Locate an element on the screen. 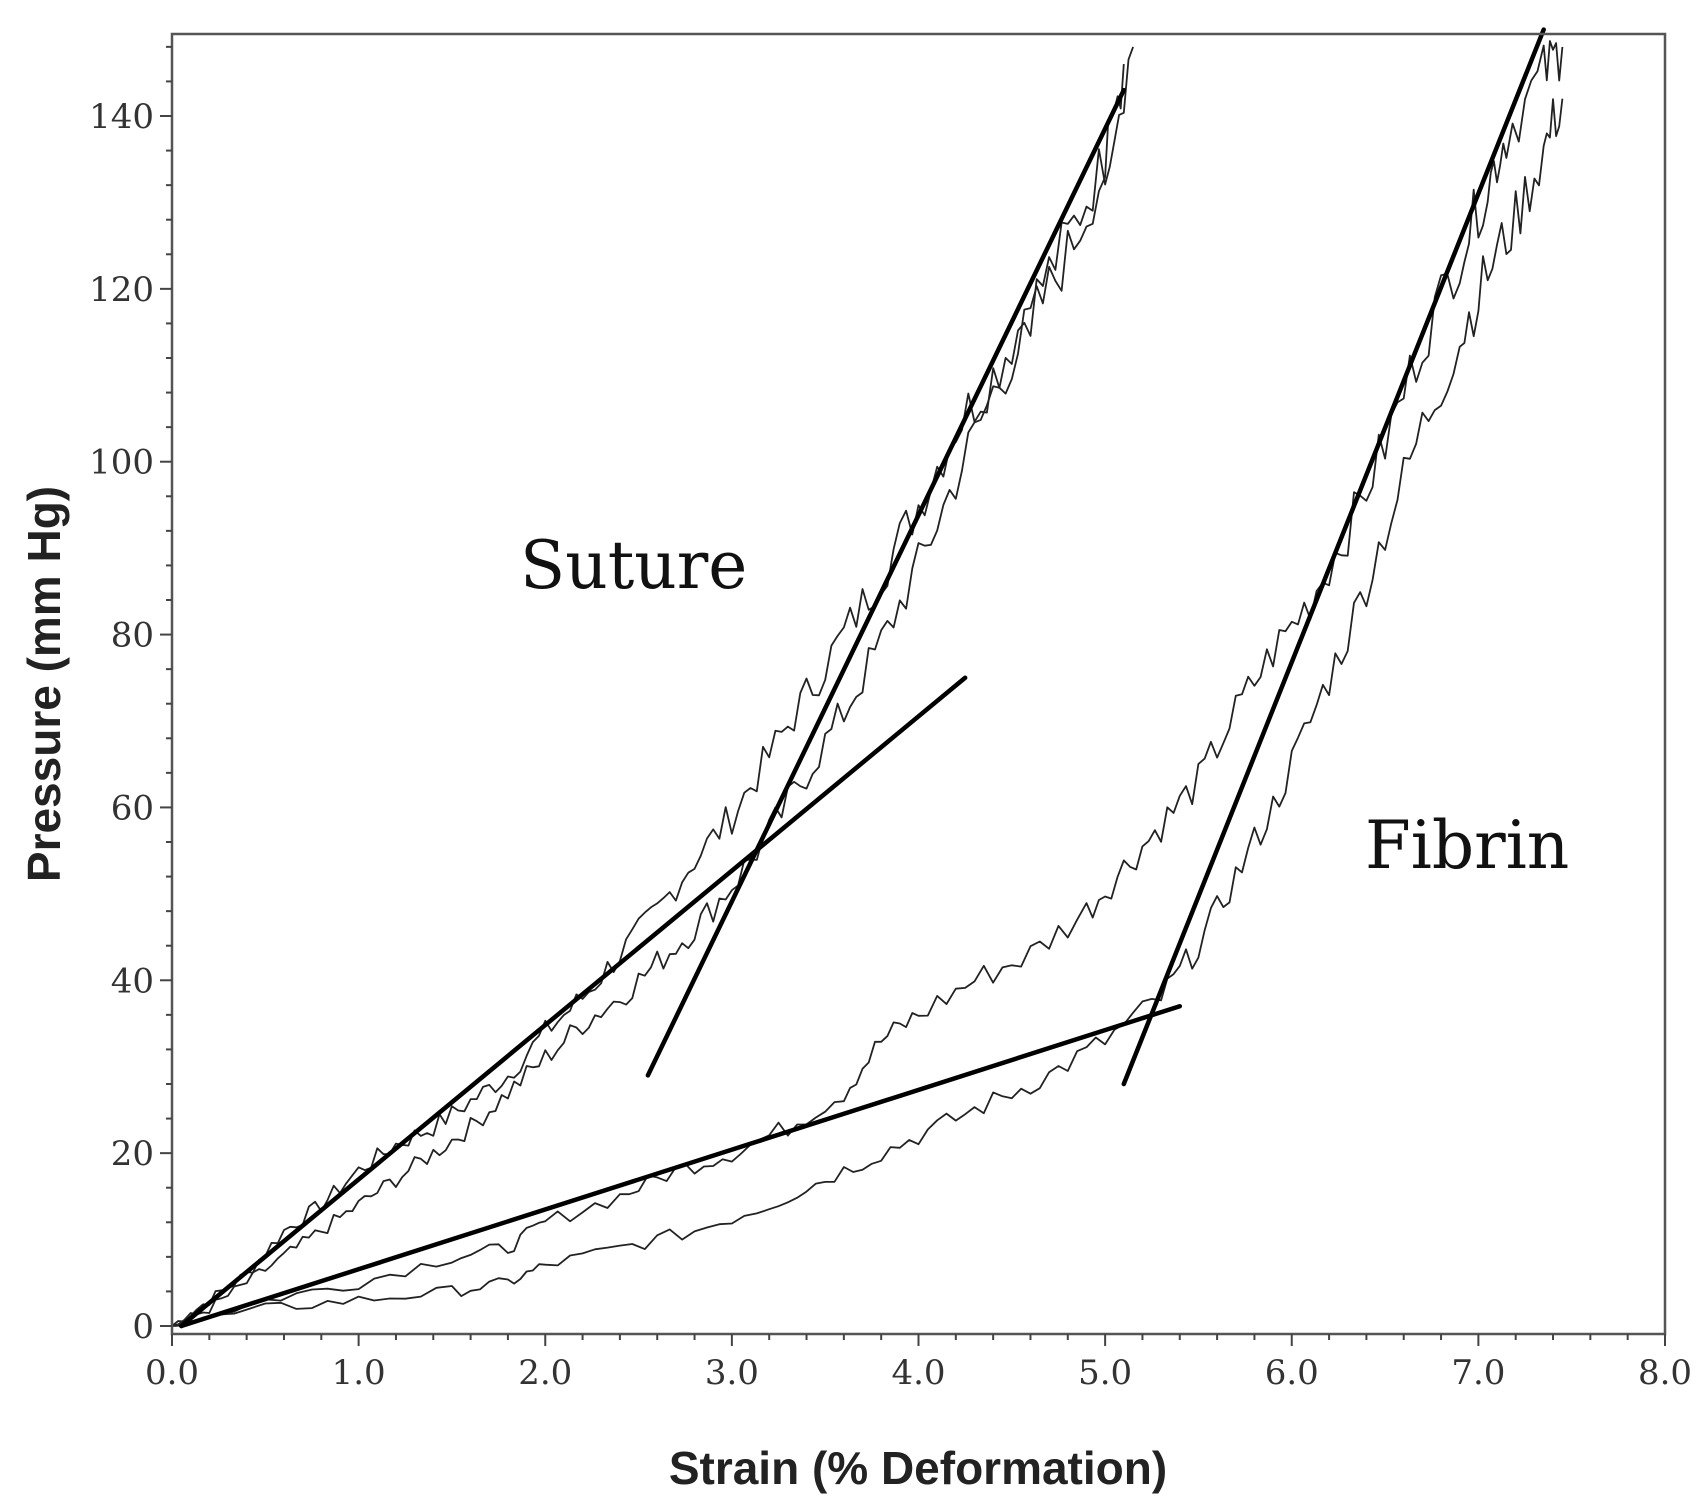  x-tick-label: 5.0 is located at coordinates (1105, 1373).